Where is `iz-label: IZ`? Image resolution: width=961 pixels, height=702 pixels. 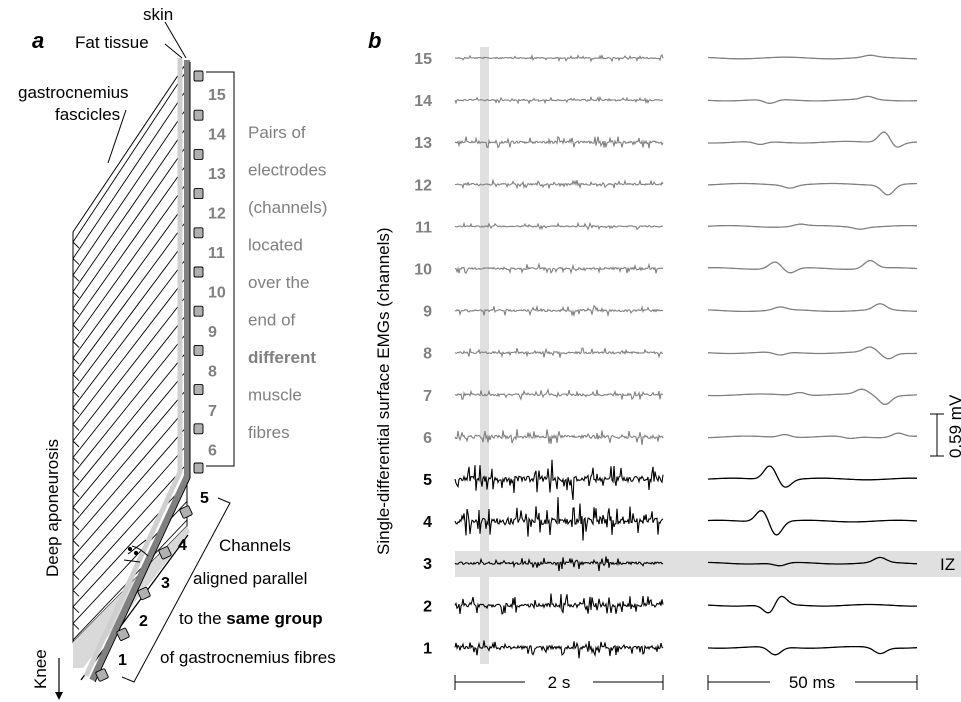
iz-label: IZ is located at coordinates (947, 564).